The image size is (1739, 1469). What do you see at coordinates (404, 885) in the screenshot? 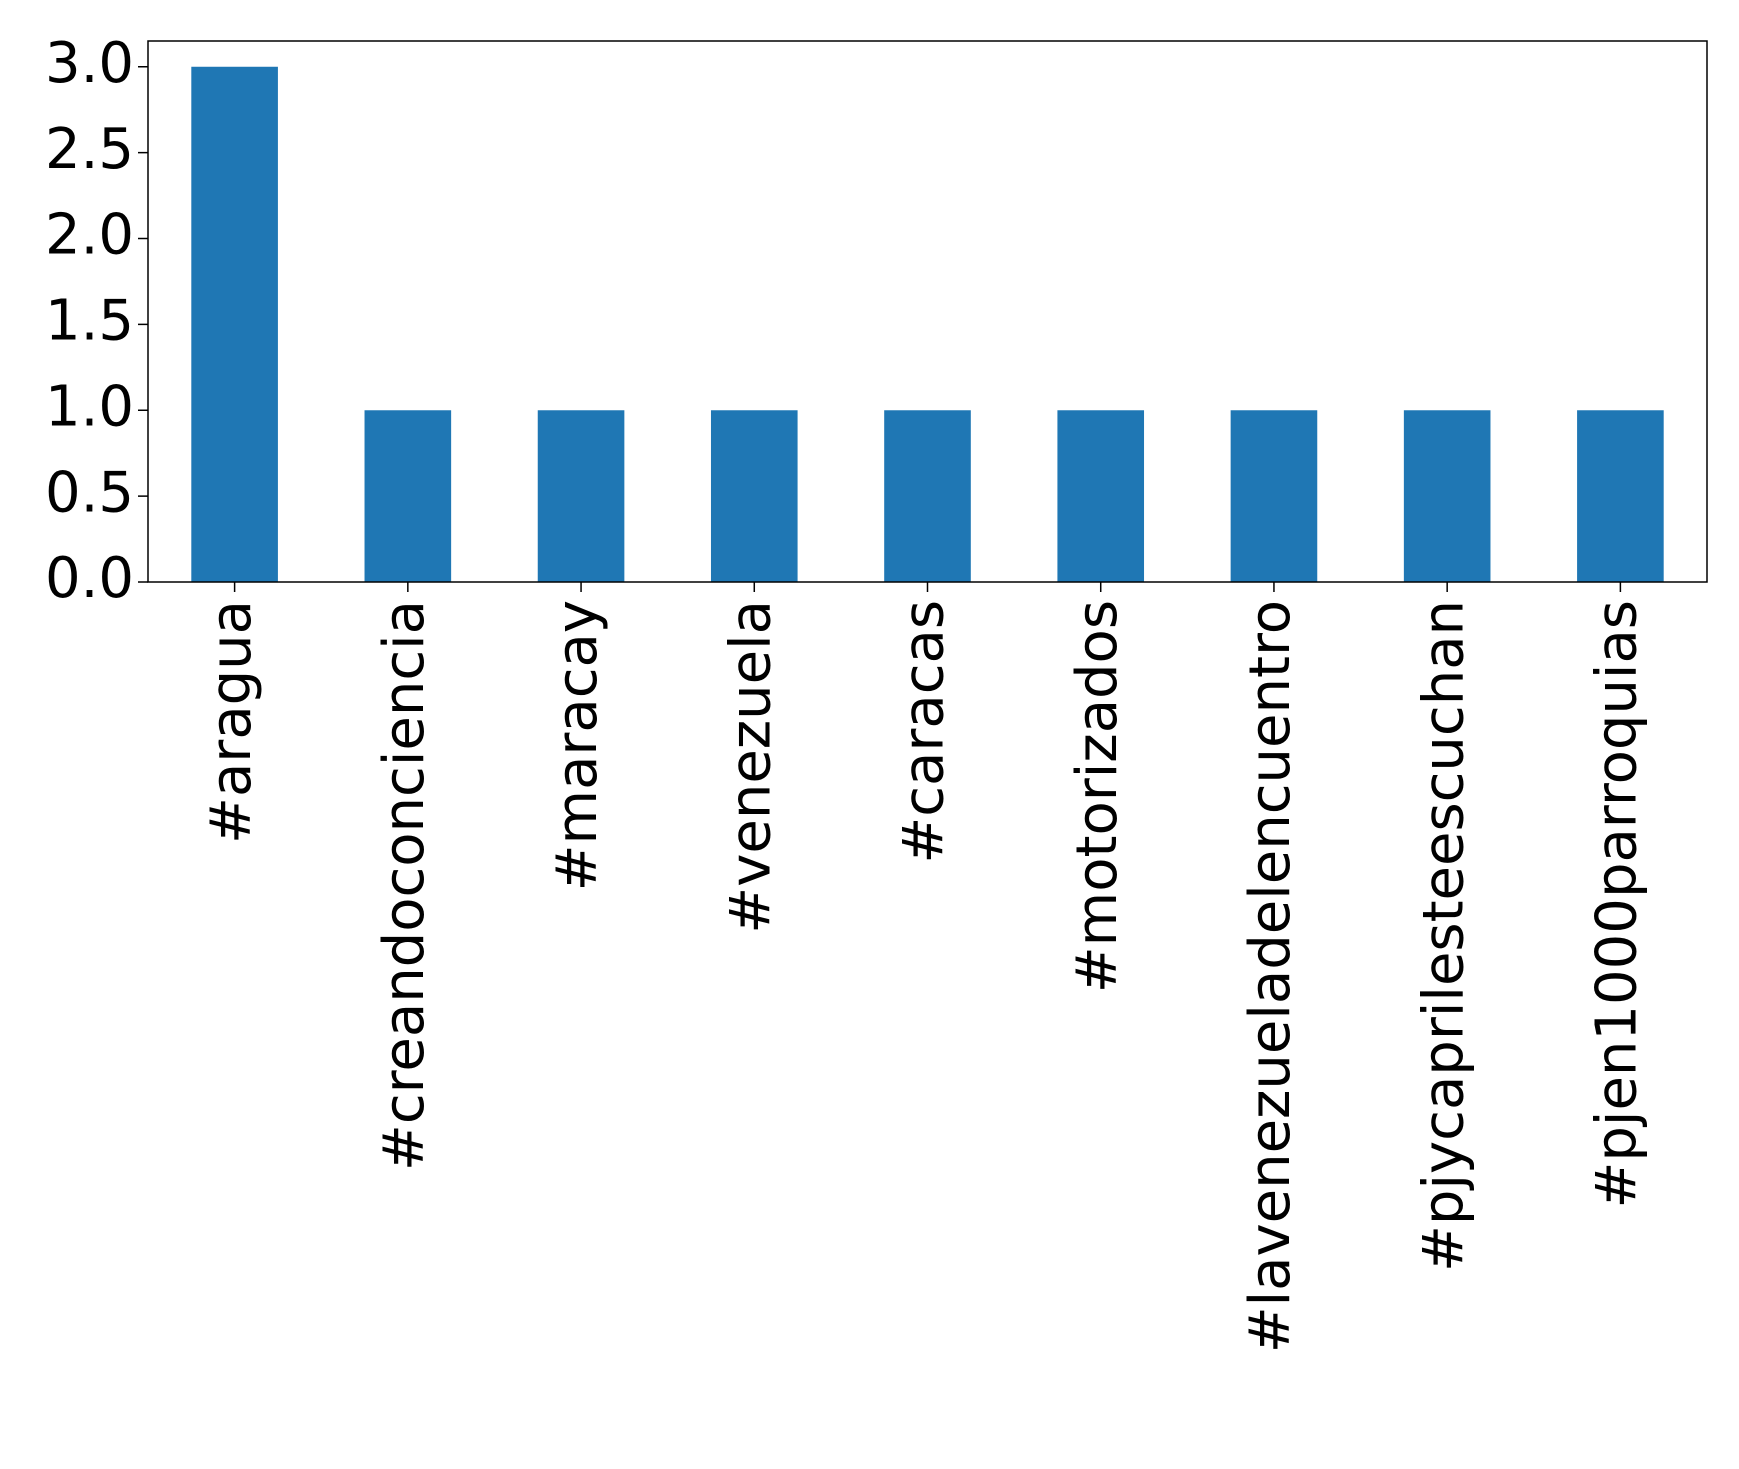
I see `x-tick-label: #creandoconciencia` at bounding box center [404, 885].